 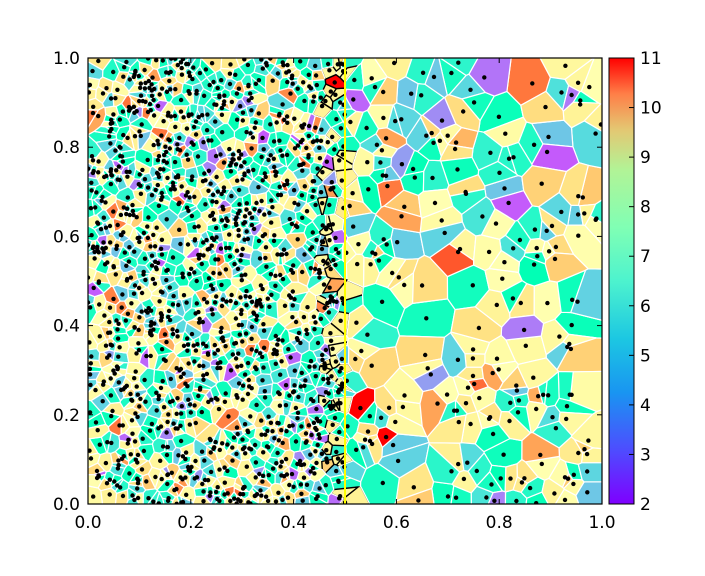 I want to click on colorbar-tick-label: 2, so click(x=645, y=505).